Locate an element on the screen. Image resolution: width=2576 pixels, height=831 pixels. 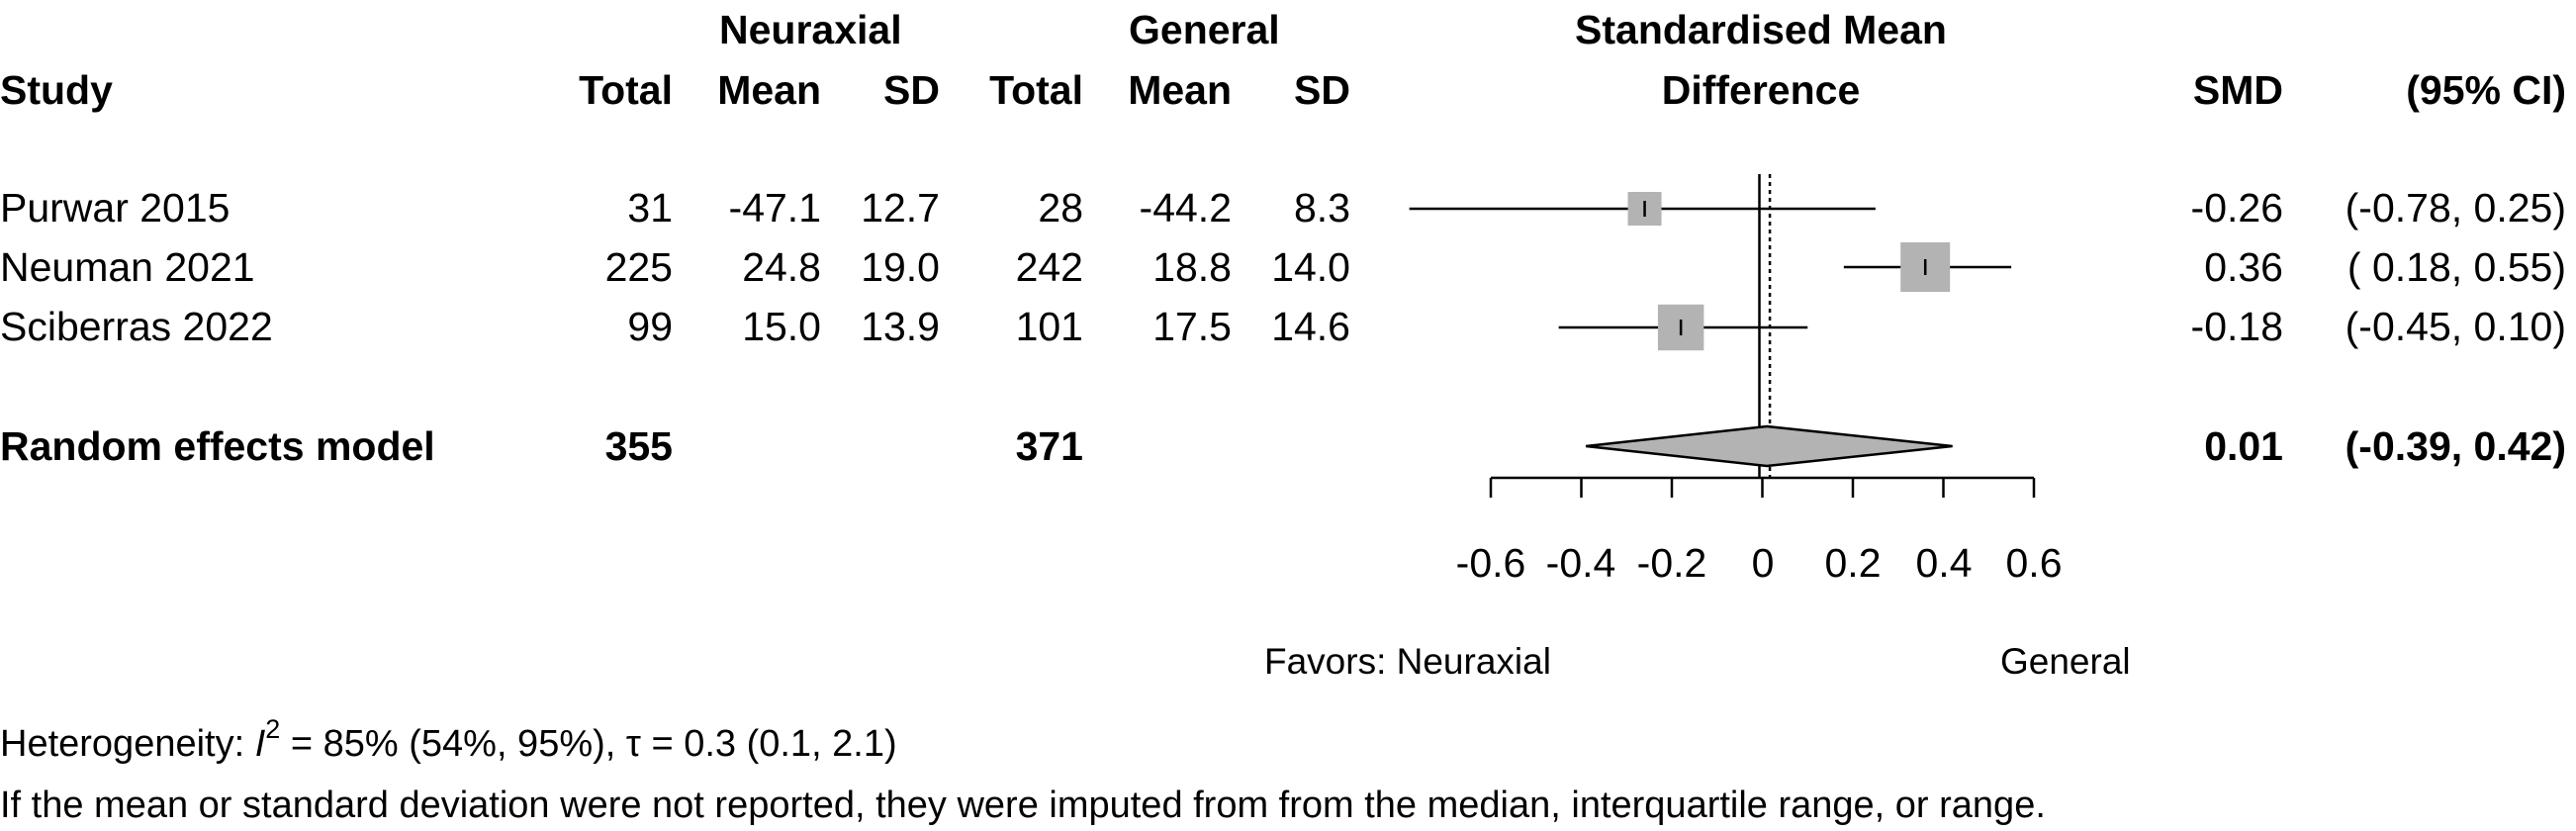
sd2-value: 14.6 is located at coordinates (1310, 326).